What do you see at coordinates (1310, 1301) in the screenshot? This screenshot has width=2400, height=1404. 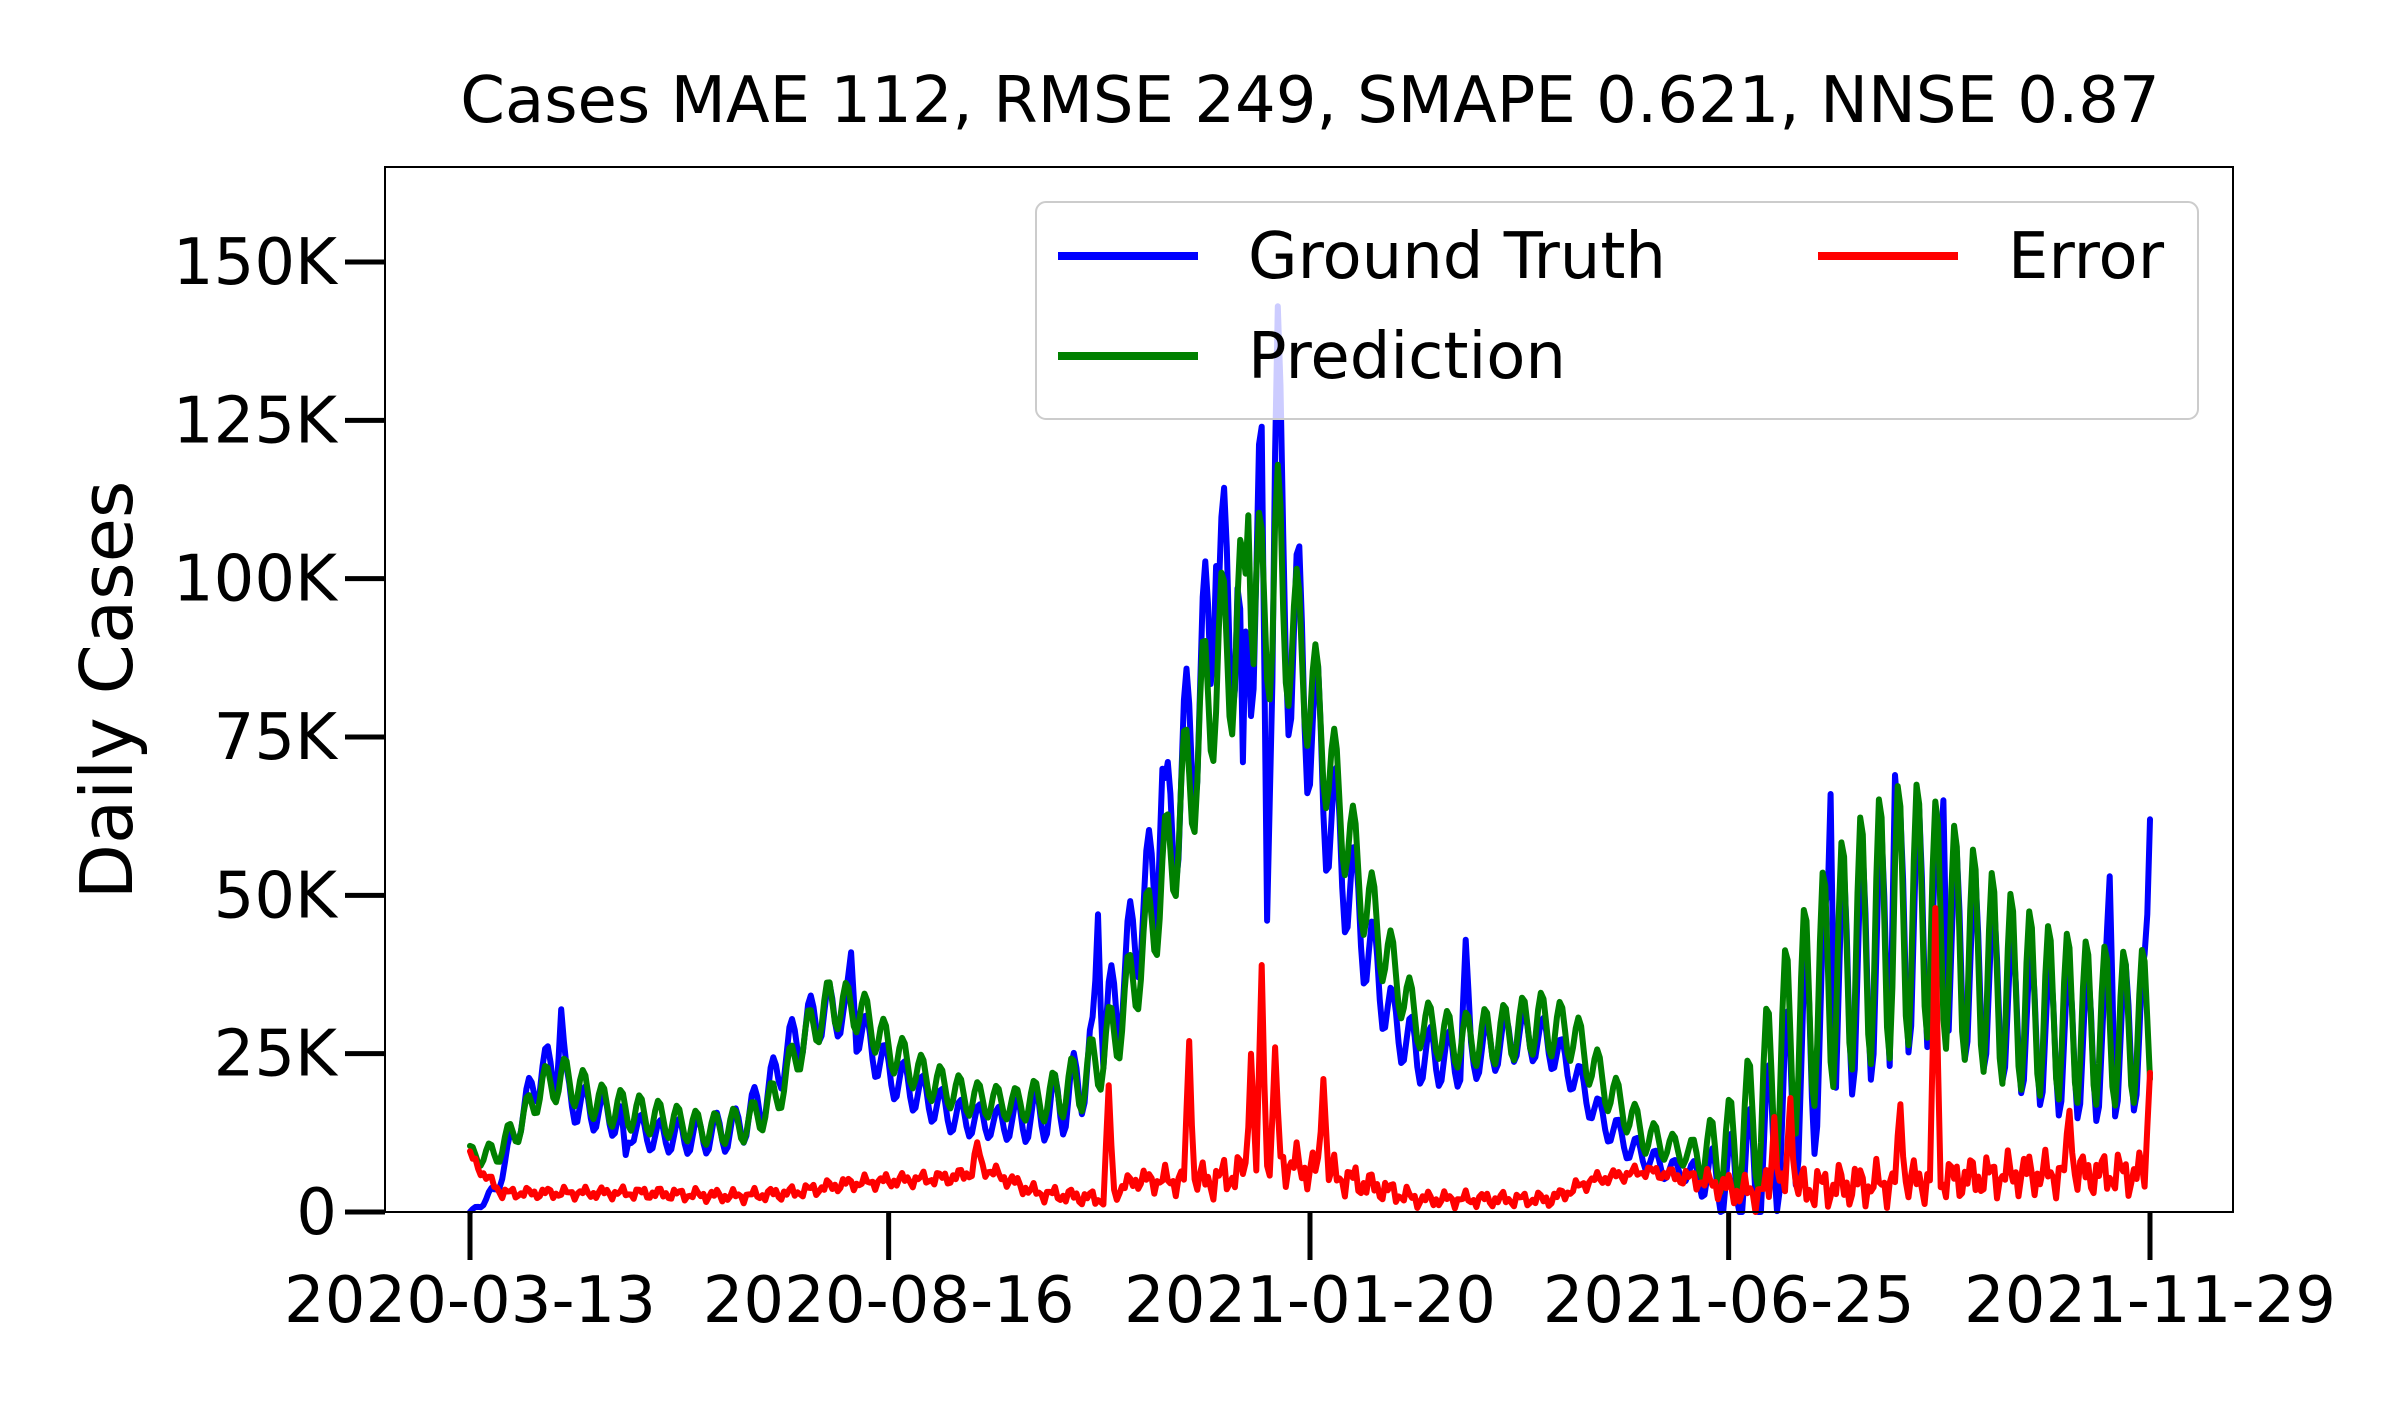 I see `x-tick-label: 2021-01-20` at bounding box center [1310, 1301].